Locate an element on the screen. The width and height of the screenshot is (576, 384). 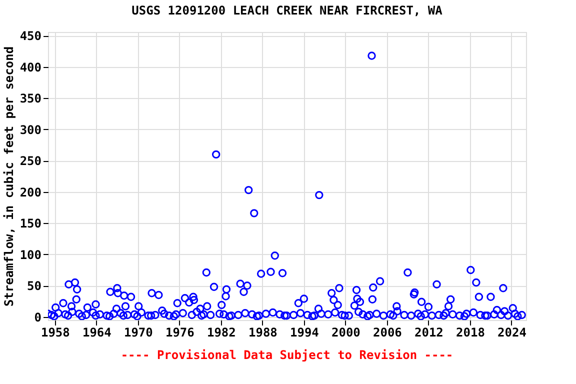
text: ---- Provisional Data Subject to Revision ---- is located at coordinates (287, 355).